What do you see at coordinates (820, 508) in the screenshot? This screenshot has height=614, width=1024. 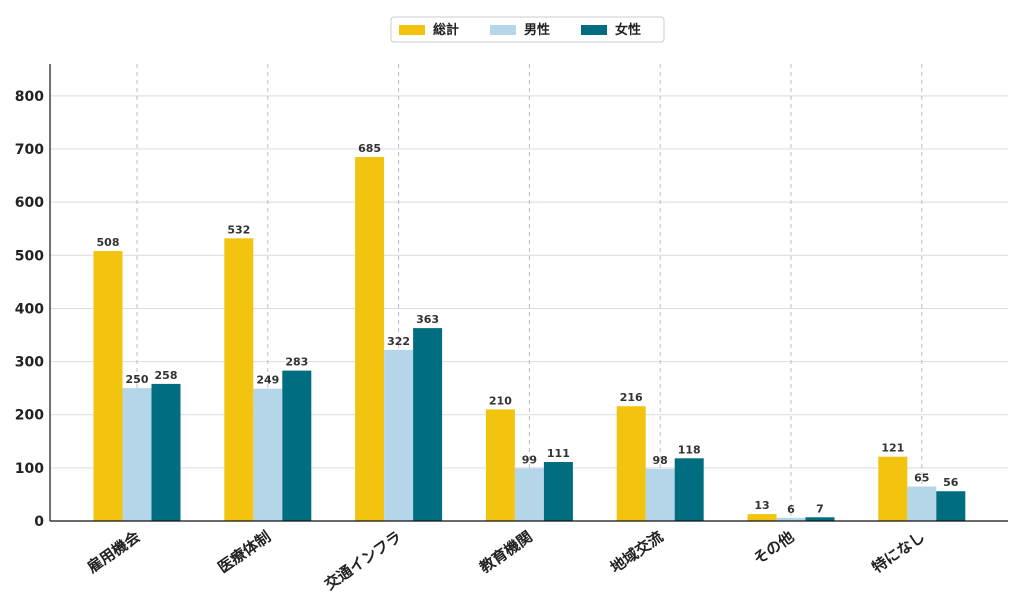 I see `data-label: 7` at bounding box center [820, 508].